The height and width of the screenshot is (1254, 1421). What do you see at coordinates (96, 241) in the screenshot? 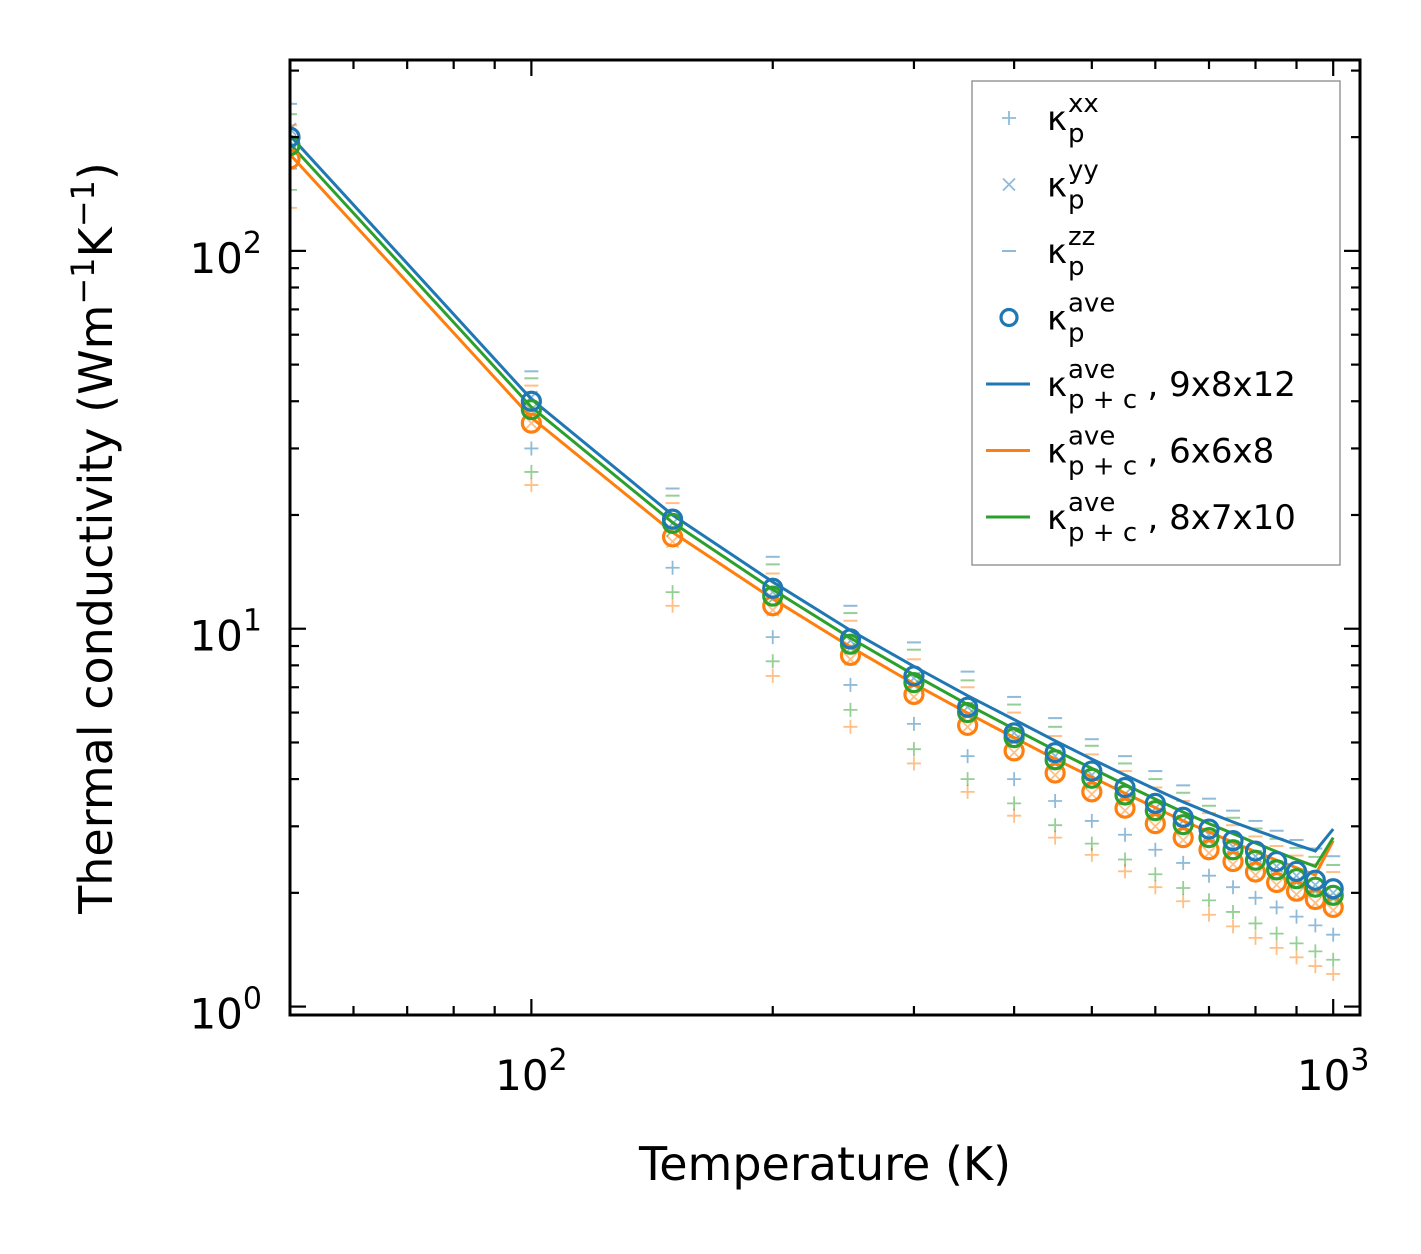
I see `y-axis-label-mid: K` at bounding box center [96, 241].